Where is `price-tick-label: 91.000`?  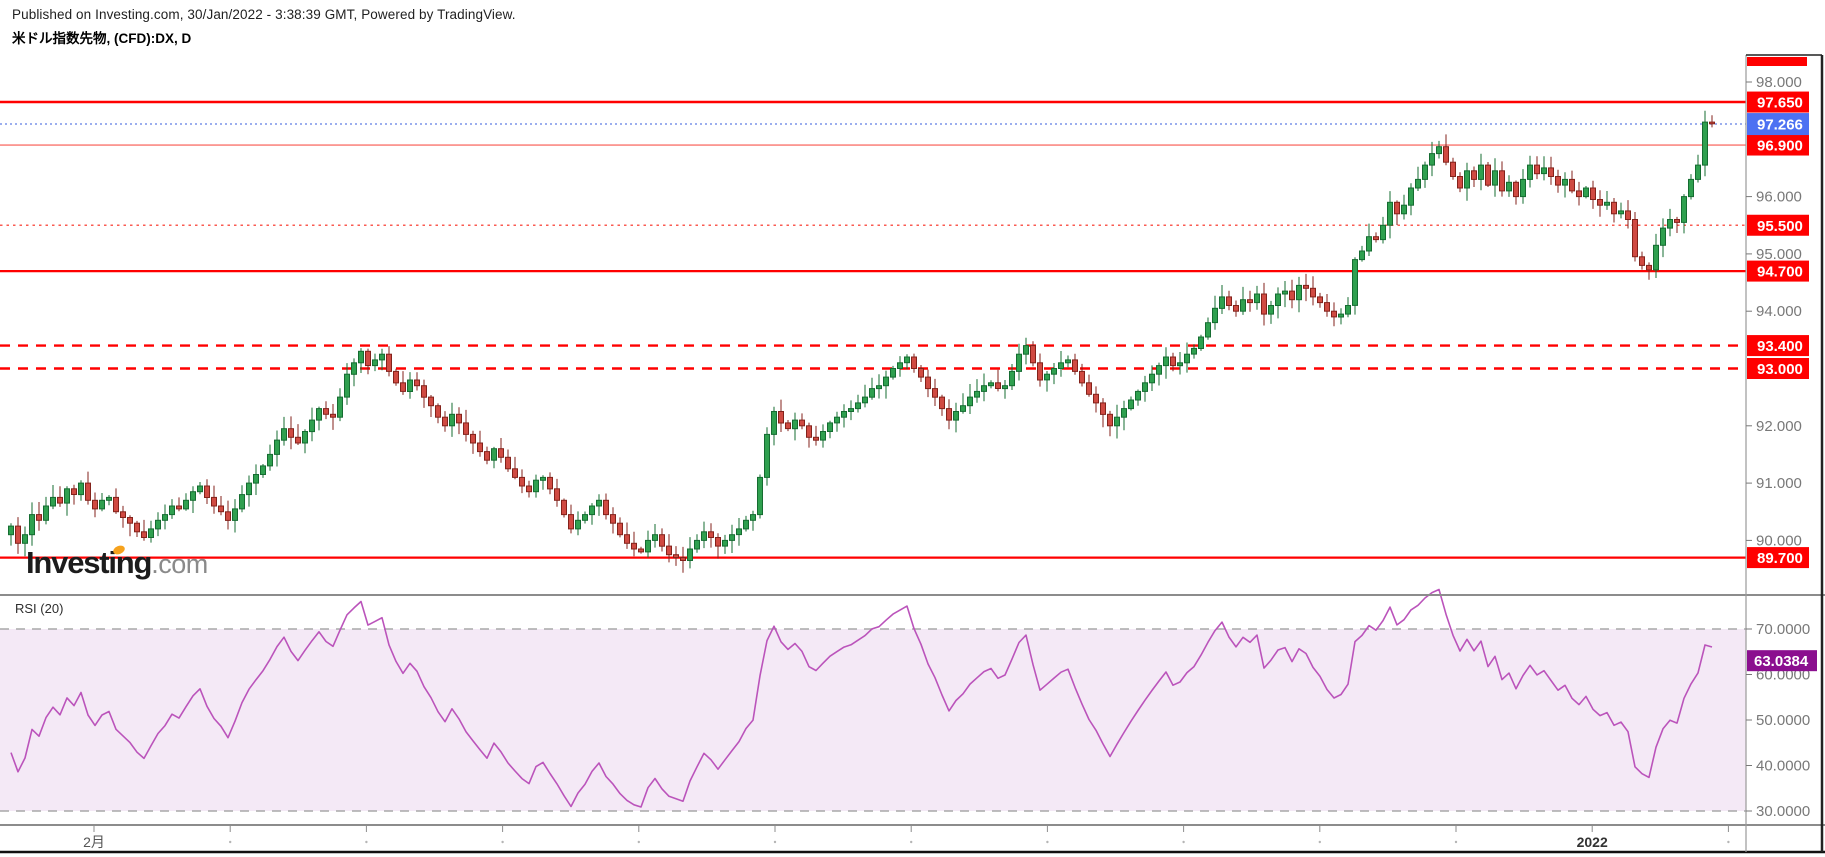
price-tick-label: 91.000 is located at coordinates (1779, 483).